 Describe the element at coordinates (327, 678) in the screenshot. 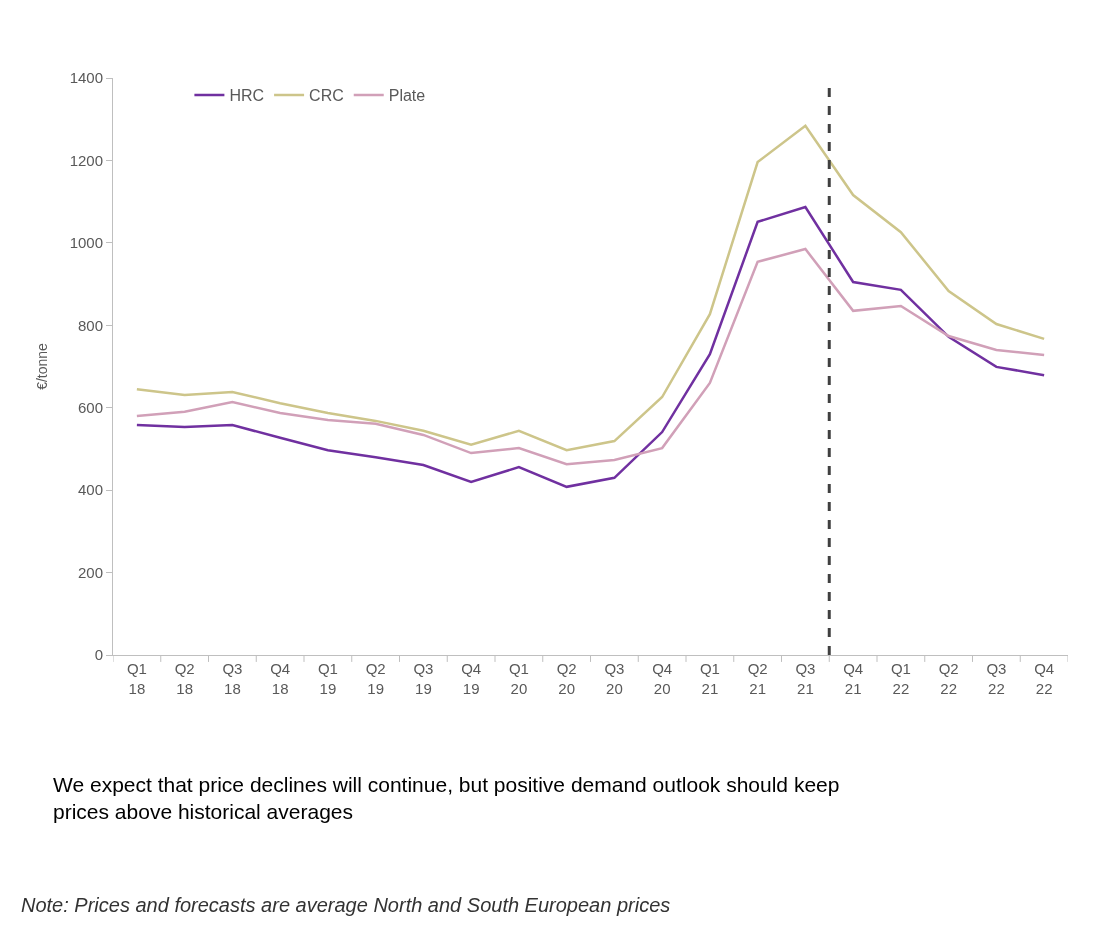

I see `x-tick-label: Q1 19` at that location.